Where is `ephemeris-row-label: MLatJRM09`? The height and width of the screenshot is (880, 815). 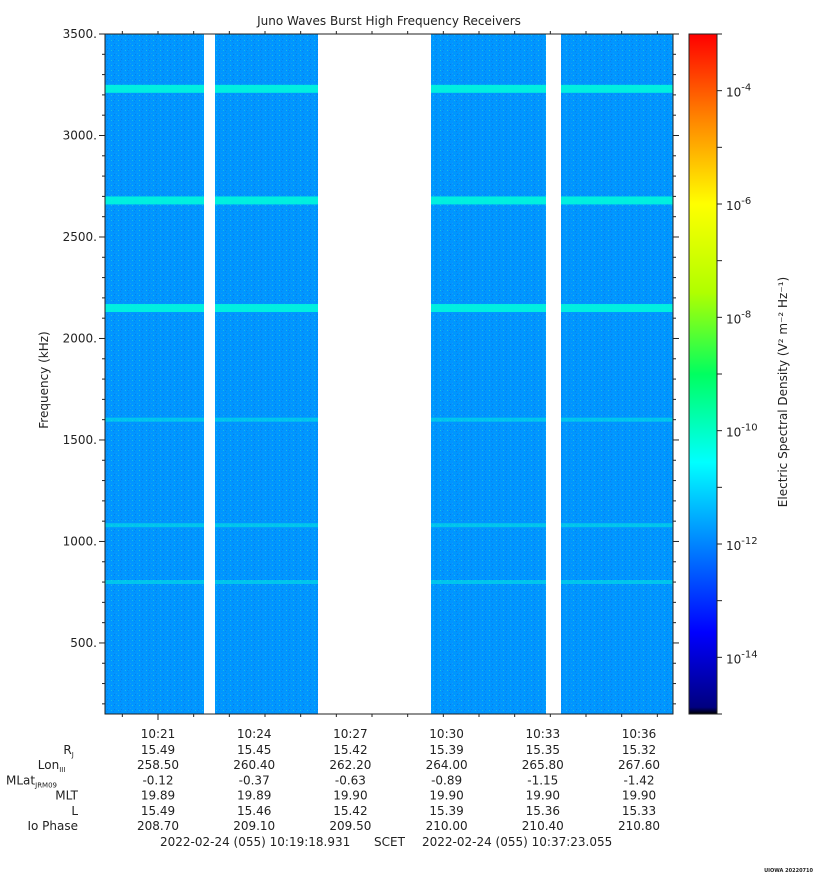
ephemeris-row-label: MLatJRM09 is located at coordinates (31, 781).